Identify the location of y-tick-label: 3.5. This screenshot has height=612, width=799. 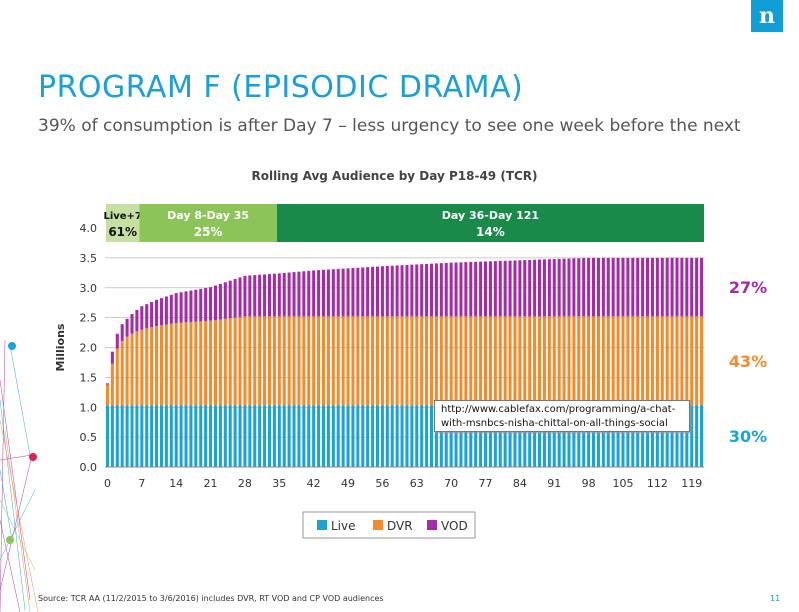
(89, 258).